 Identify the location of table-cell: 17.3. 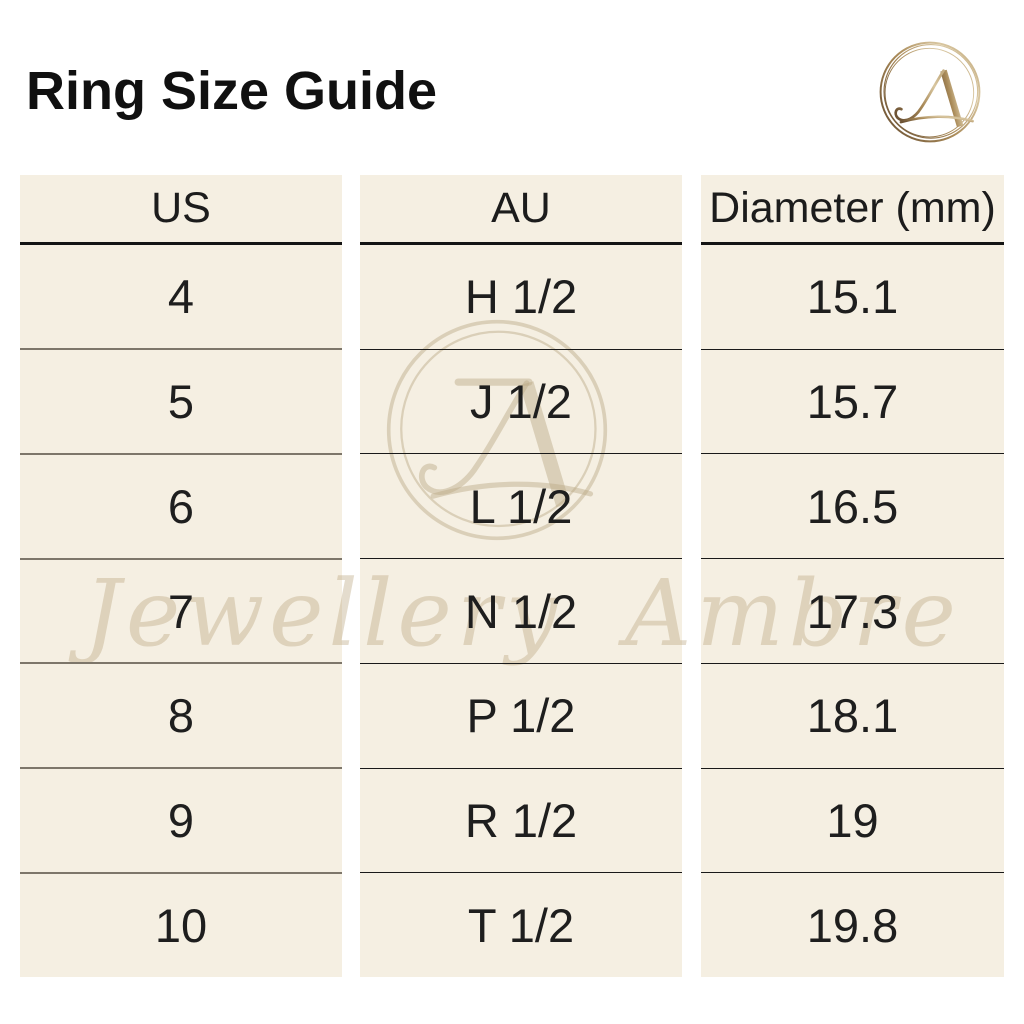
(852, 610).